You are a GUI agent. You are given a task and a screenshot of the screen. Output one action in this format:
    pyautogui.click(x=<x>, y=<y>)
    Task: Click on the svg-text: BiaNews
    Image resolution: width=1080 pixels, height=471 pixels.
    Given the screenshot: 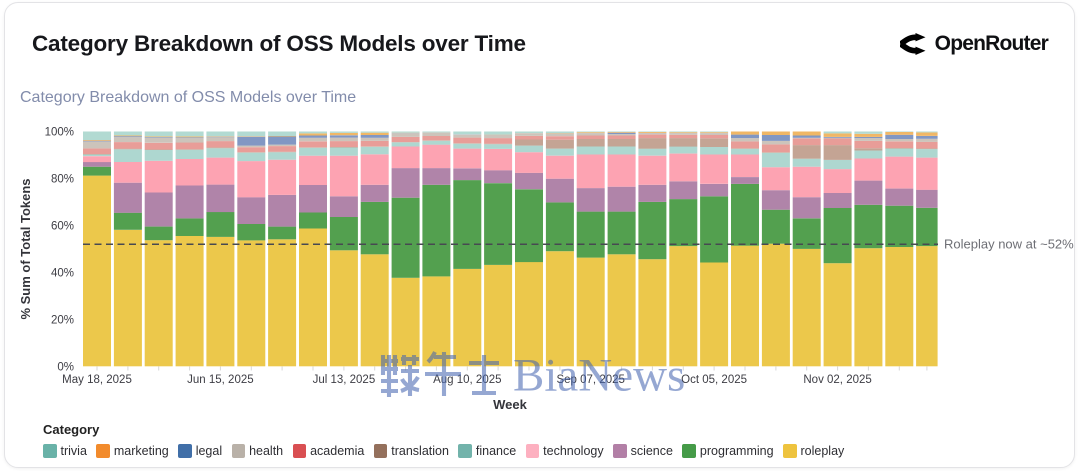 What is the action you would take?
    pyautogui.click(x=599, y=376)
    